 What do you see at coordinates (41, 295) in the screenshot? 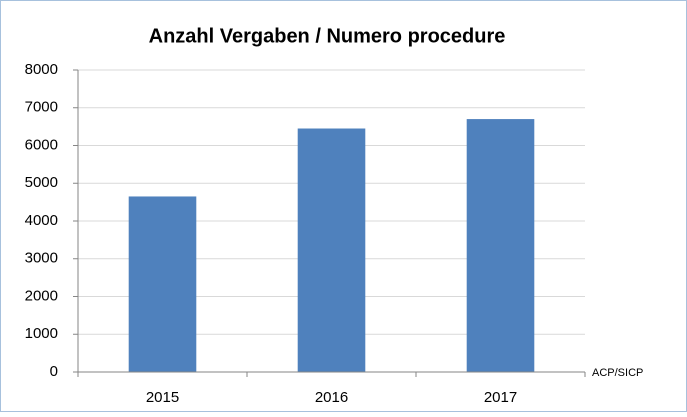
I see `y-tick-label: 2000` at bounding box center [41, 295].